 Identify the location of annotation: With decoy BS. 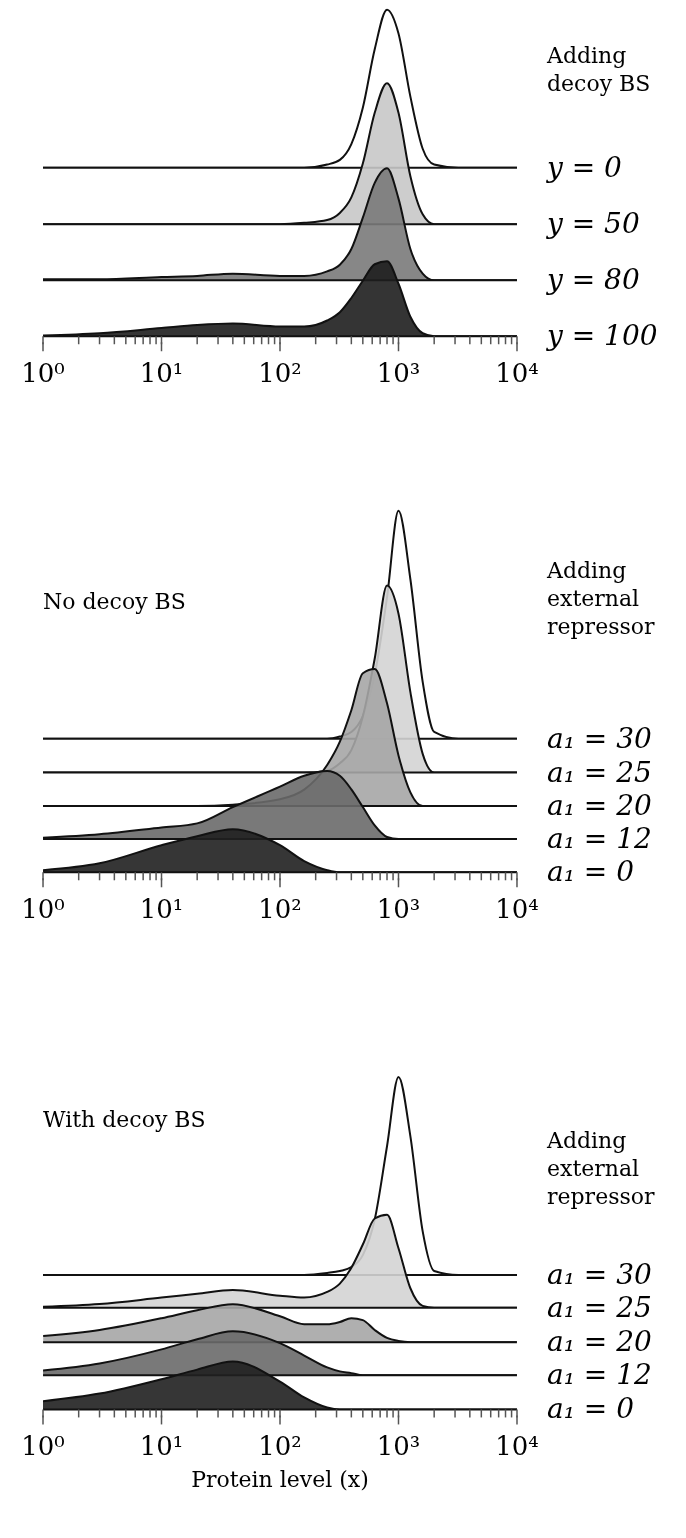
(124, 1119).